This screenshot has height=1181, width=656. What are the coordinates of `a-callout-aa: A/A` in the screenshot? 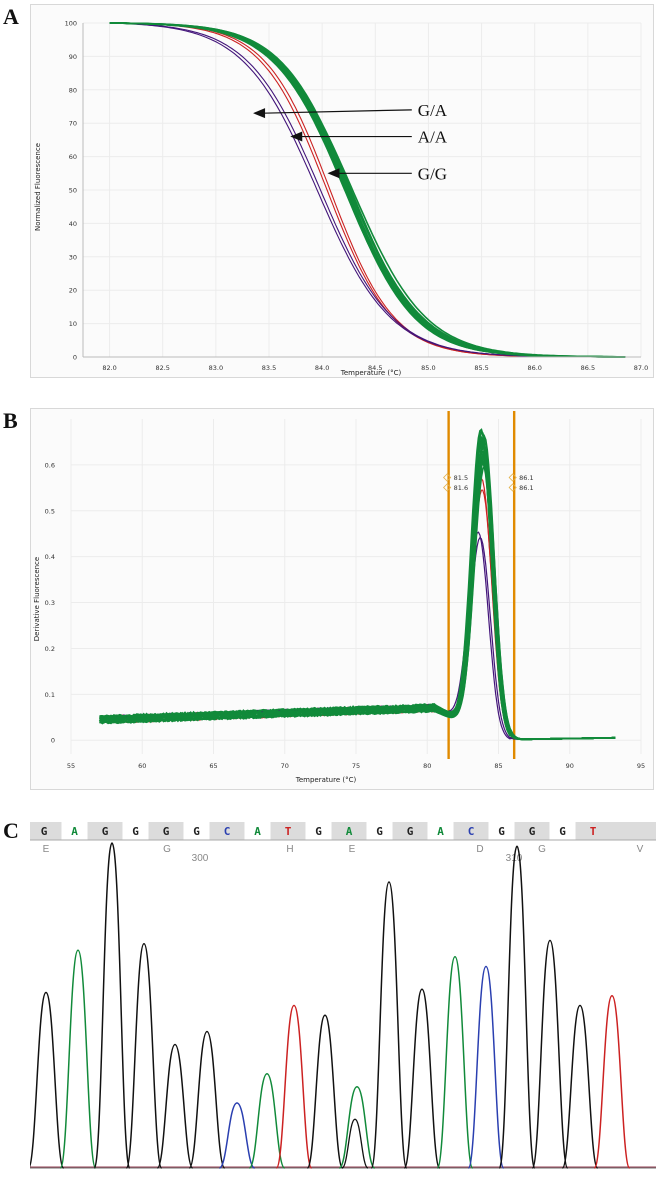 It's located at (433, 137).